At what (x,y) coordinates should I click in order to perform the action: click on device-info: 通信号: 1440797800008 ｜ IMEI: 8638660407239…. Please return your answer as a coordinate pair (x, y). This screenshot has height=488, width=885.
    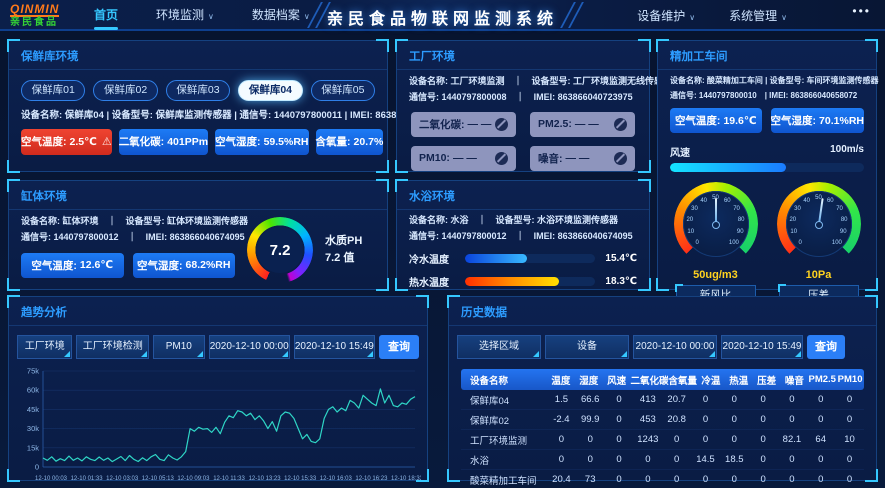
    Looking at the image, I should click on (521, 96).